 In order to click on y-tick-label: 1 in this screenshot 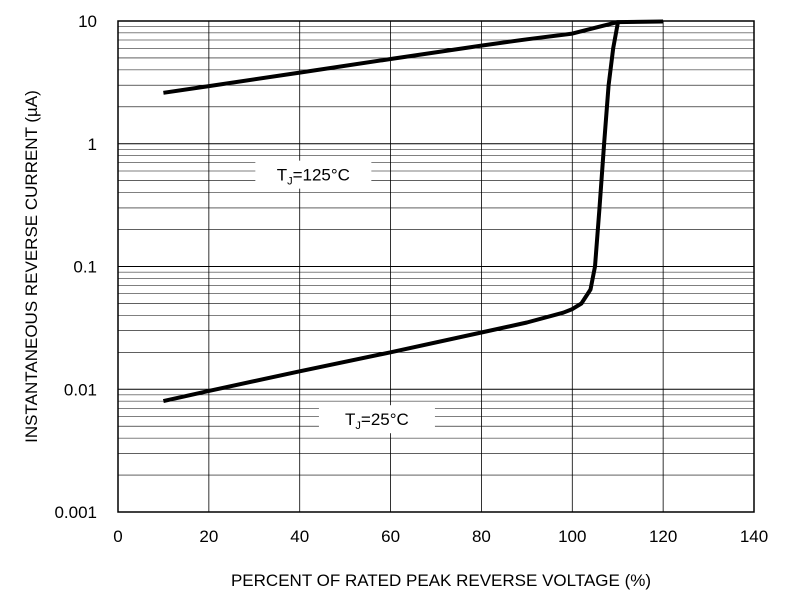, I will do `click(92, 144)`.